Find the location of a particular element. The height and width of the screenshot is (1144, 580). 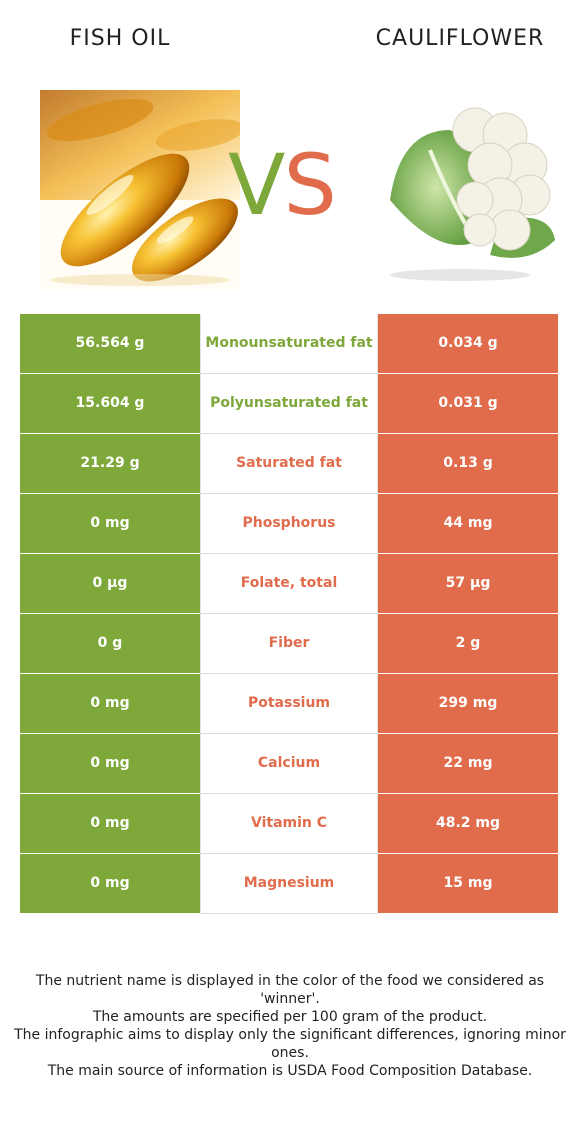

nutrient-name: Potassium is located at coordinates (289, 703).